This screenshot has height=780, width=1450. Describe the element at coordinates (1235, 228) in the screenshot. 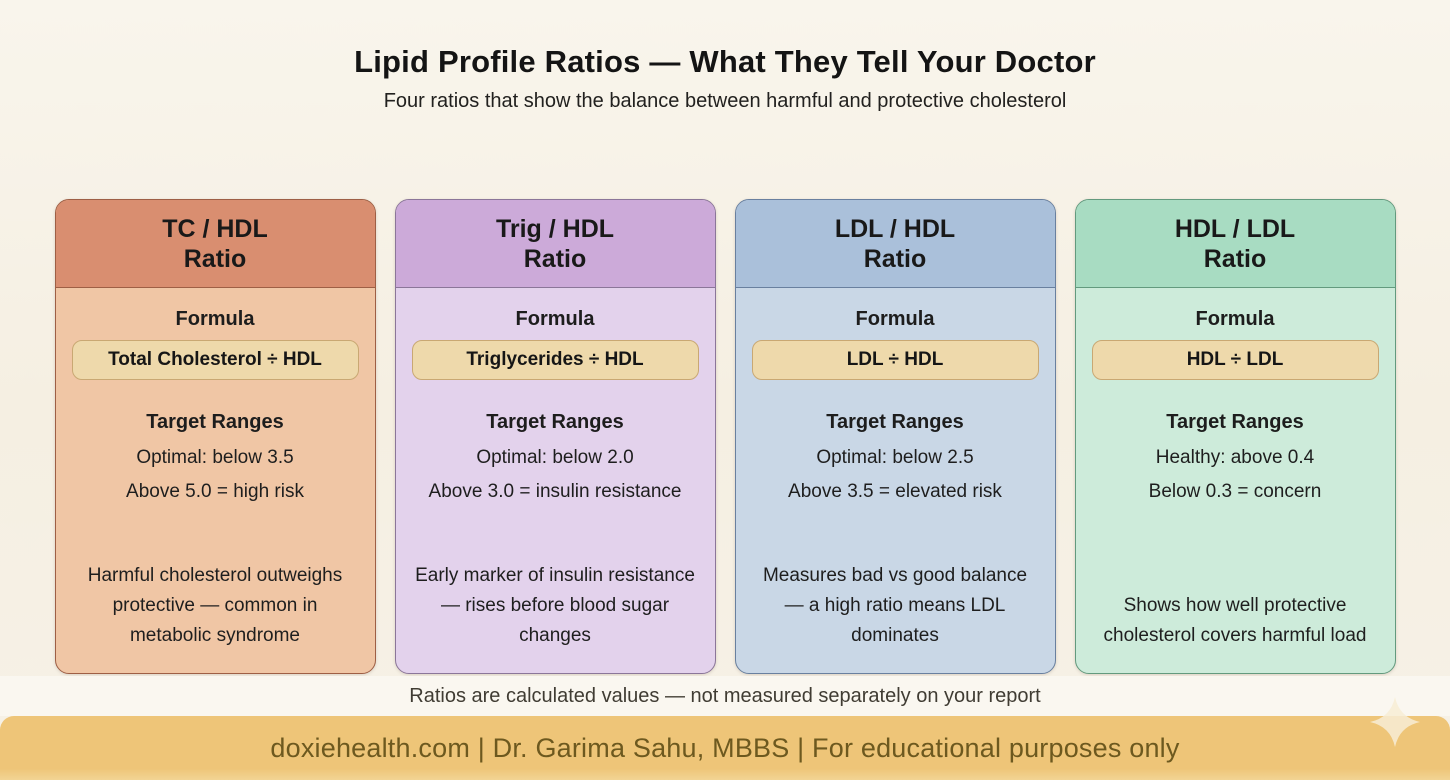

I see `card-title-line1: HDL / LDL` at that location.